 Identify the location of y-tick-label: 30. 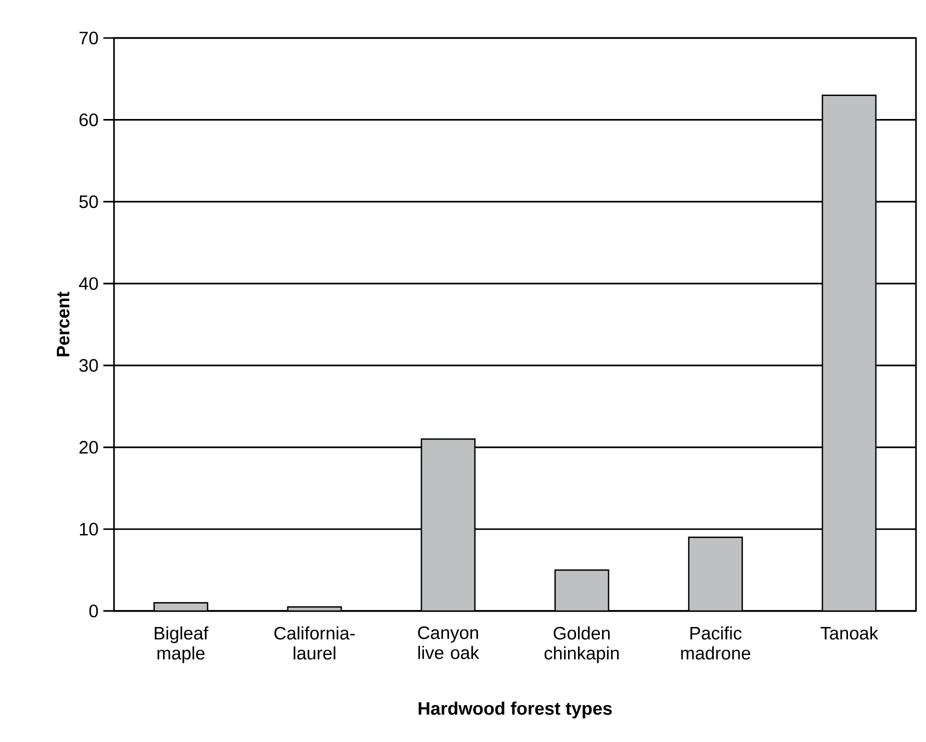
(88, 365).